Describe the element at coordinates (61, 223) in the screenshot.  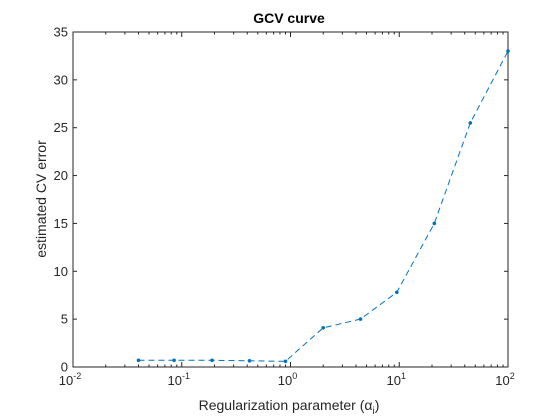
I see `y-tick-label: 15` at that location.